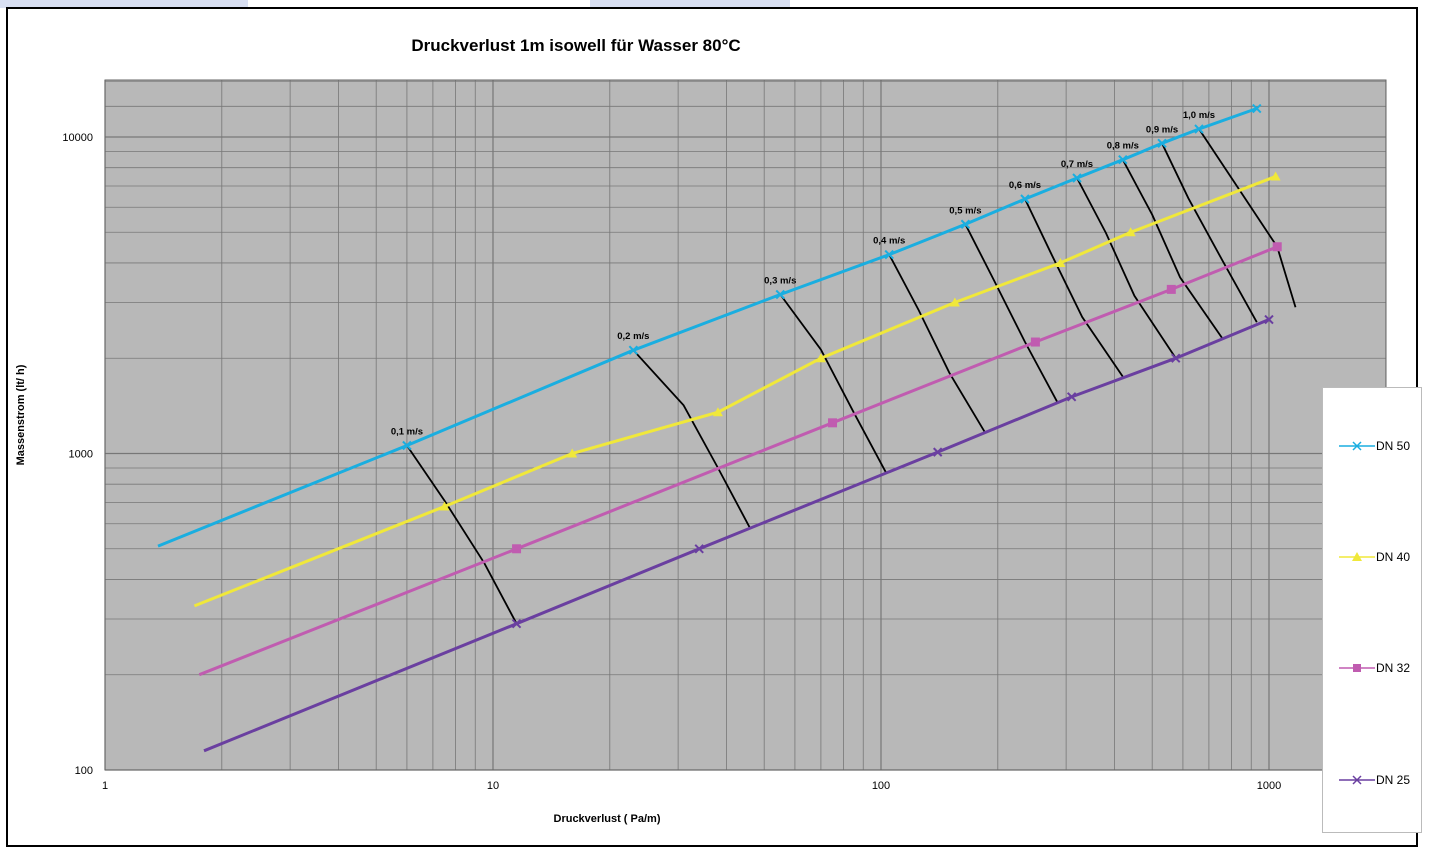 This screenshot has width=1429, height=847. I want to click on legend-swatch-dn50, so click(1357, 446).